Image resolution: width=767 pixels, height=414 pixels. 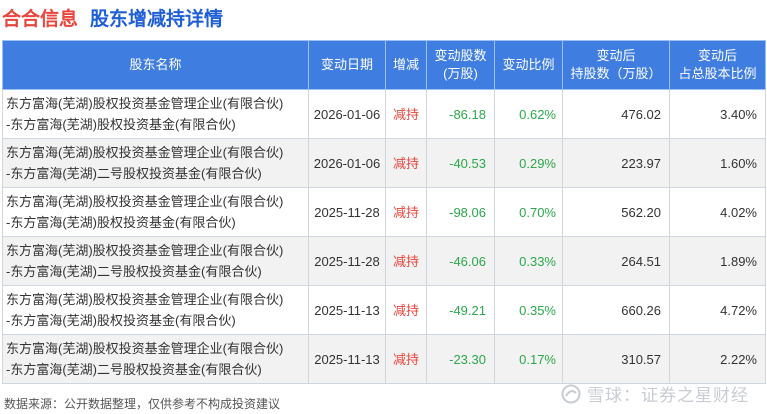 What do you see at coordinates (616, 261) in the screenshot?
I see `after-shares-cell: 264.51` at bounding box center [616, 261].